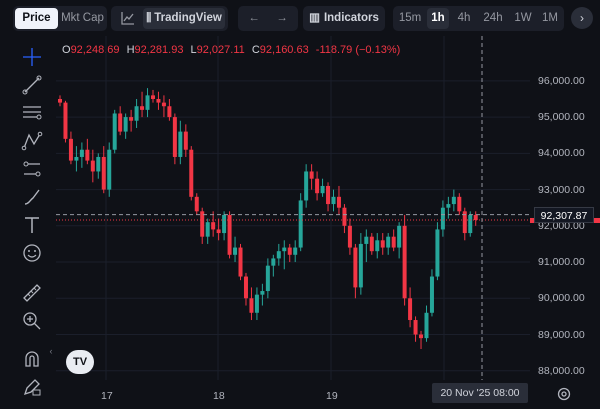  I want to click on price-mktcap-toggle: Price Mkt Cap, so click(60, 18).